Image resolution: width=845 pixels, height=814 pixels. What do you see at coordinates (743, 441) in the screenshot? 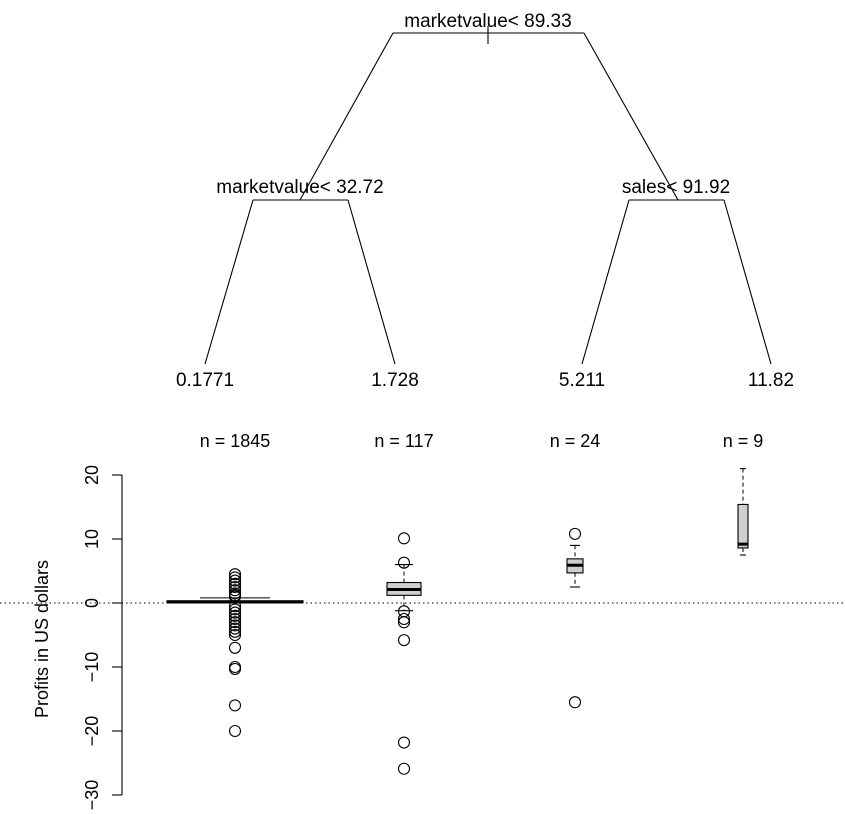
I see `leaf-count-4: n = 9` at bounding box center [743, 441].